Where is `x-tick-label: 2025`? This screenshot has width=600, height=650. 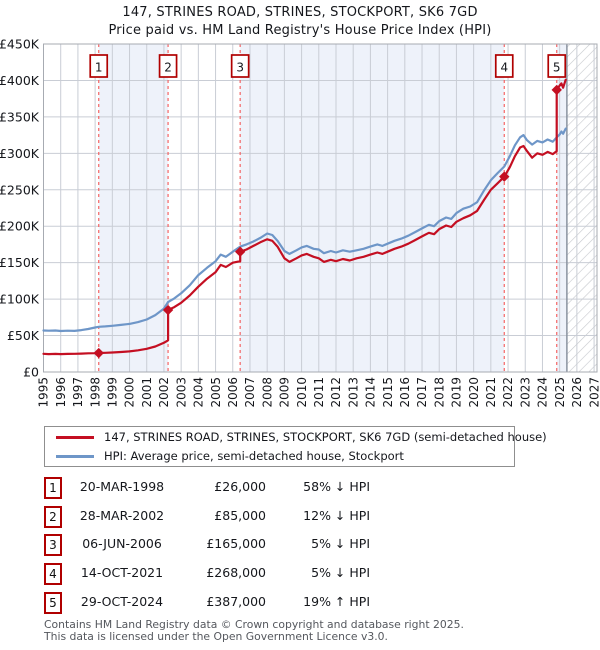 x-tick-label: 2025 is located at coordinates (560, 392).